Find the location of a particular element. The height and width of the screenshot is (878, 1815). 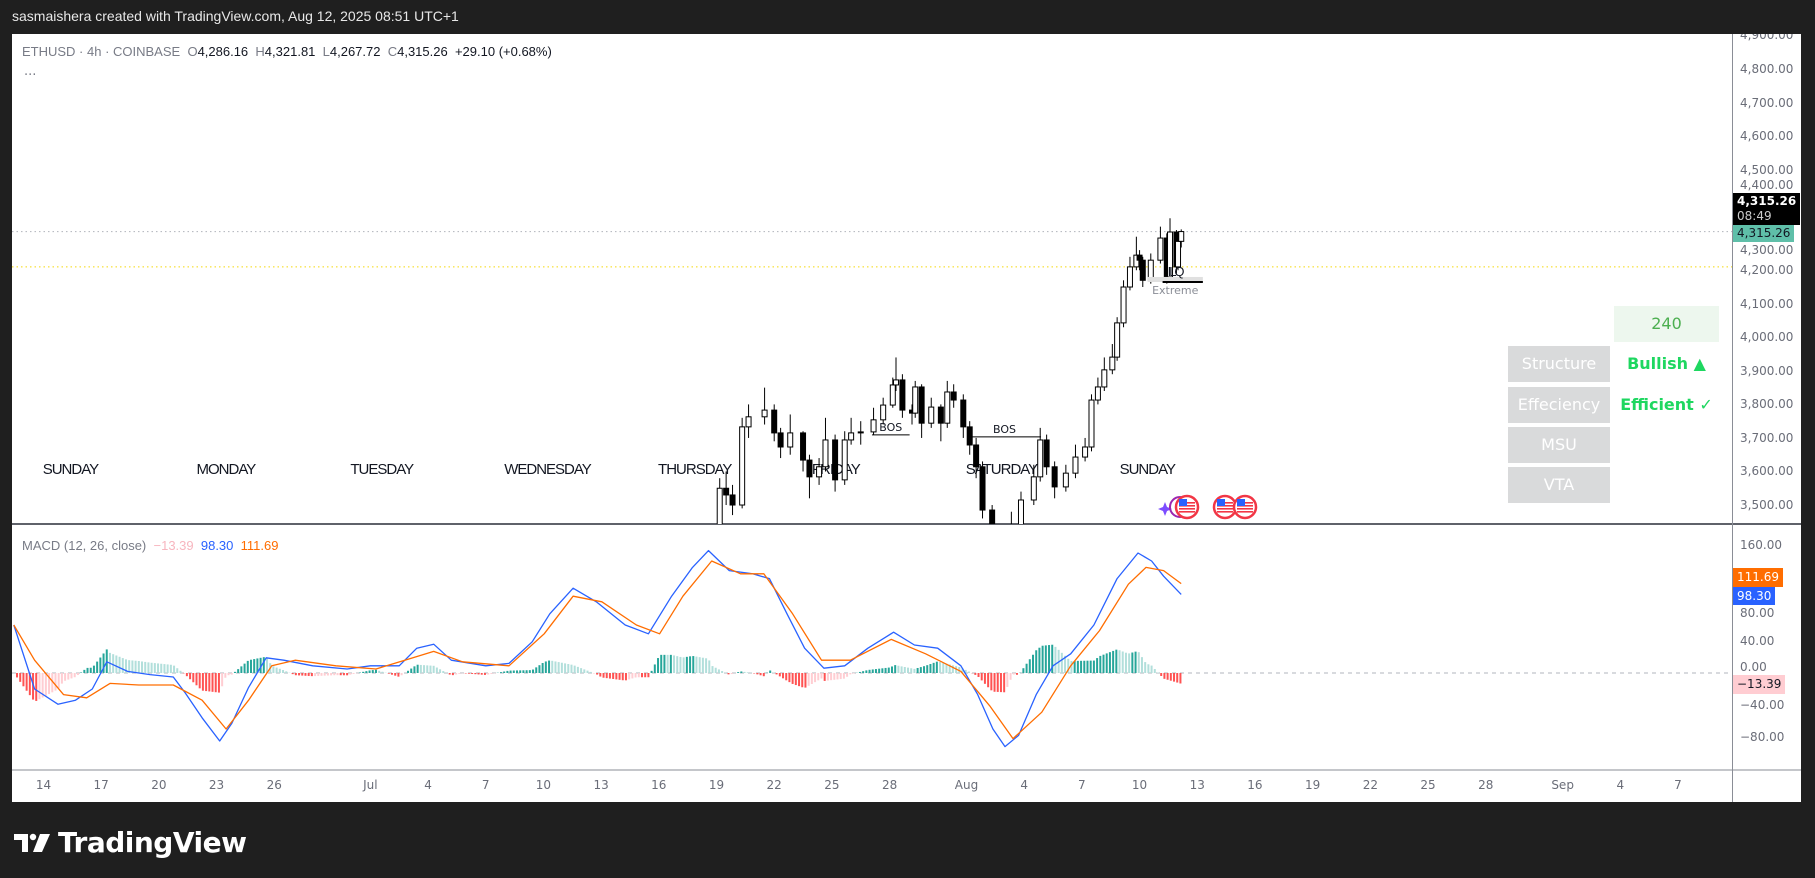

tradingview-logo: TradingView is located at coordinates (130, 842).